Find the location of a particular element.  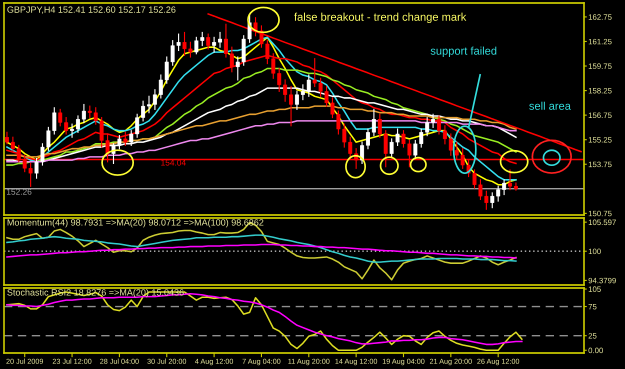

ref-line-label: 154.04 is located at coordinates (173, 163).